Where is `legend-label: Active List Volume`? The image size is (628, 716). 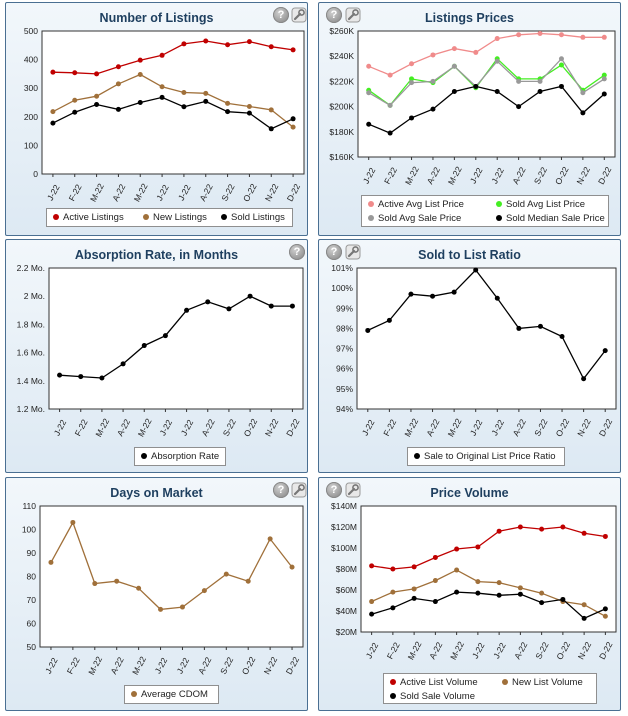
legend-label: Active List Volume is located at coordinates (439, 682).